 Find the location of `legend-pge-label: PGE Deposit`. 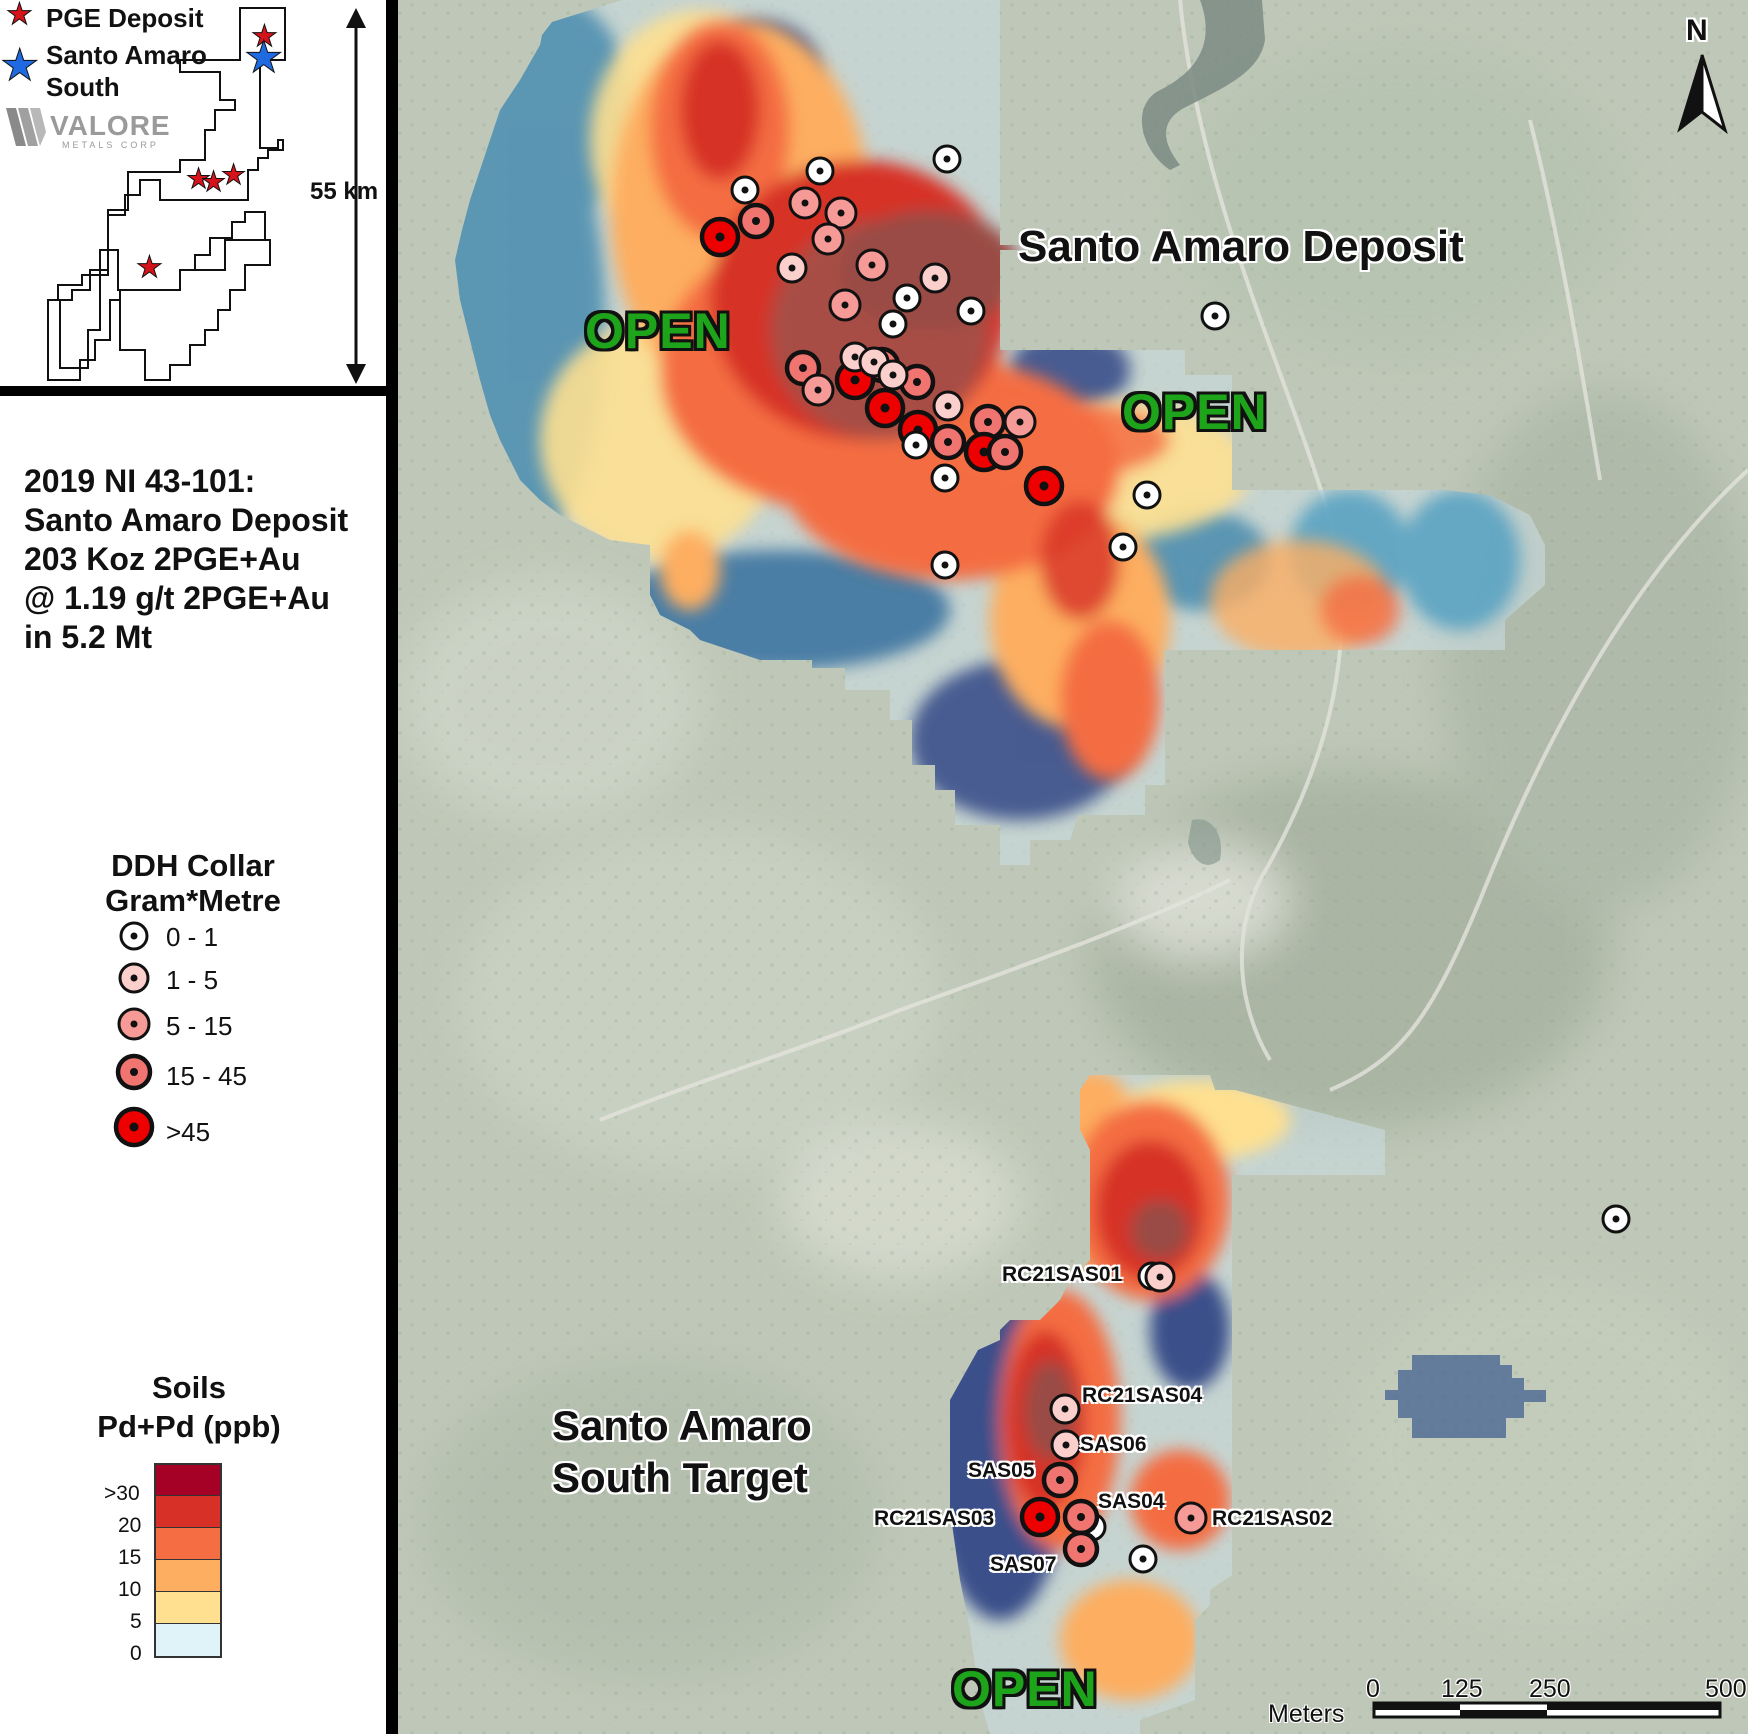

legend-pge-label: PGE Deposit is located at coordinates (125, 18).